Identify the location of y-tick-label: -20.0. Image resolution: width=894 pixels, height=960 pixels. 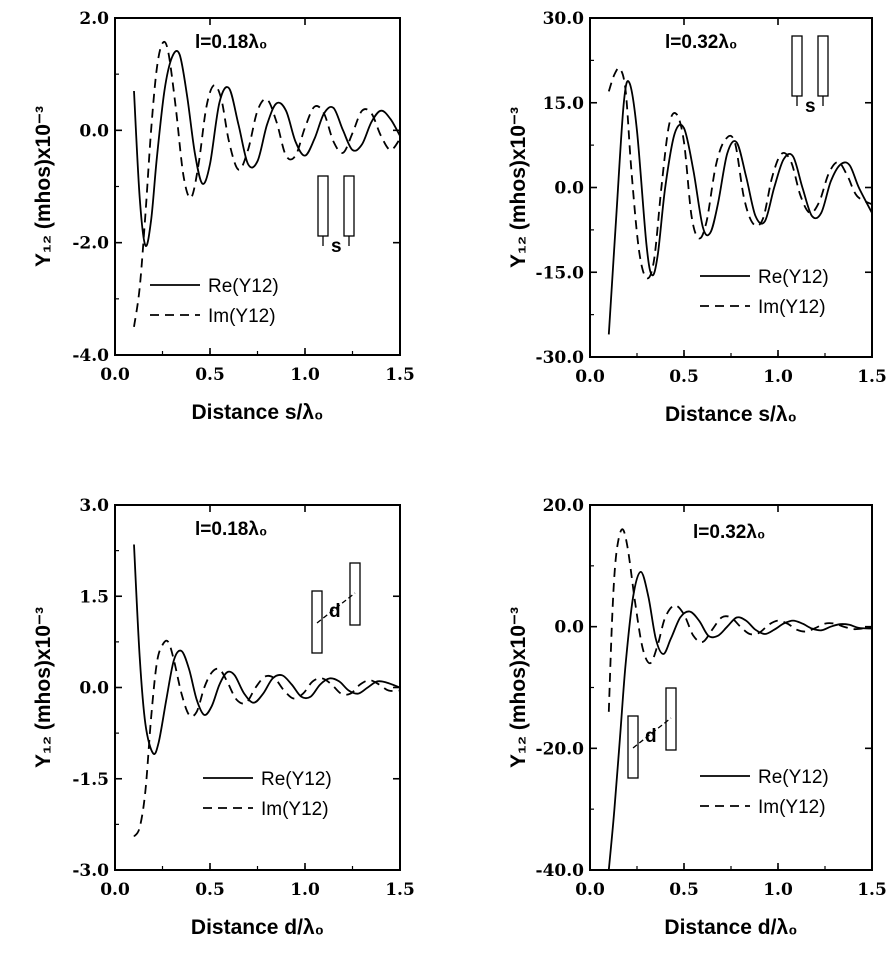
(560, 749).